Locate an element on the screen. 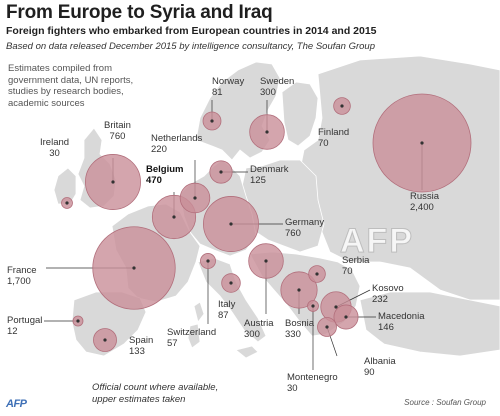  country-name: Kosovo is located at coordinates (388, 288).